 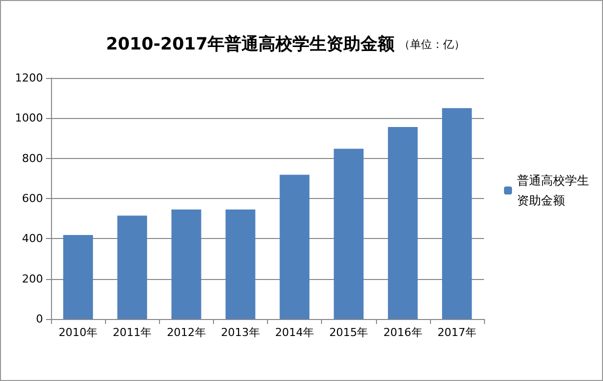 What do you see at coordinates (32, 198) in the screenshot?
I see `y-tick-label: 600` at bounding box center [32, 198].